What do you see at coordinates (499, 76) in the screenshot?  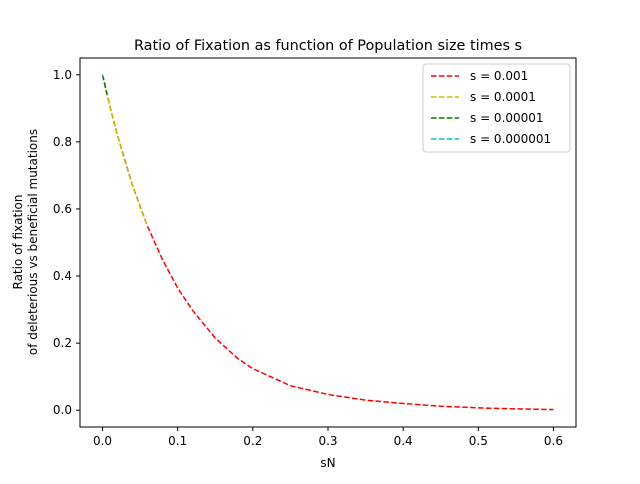 I see `legend-label: s = 0.001` at bounding box center [499, 76].